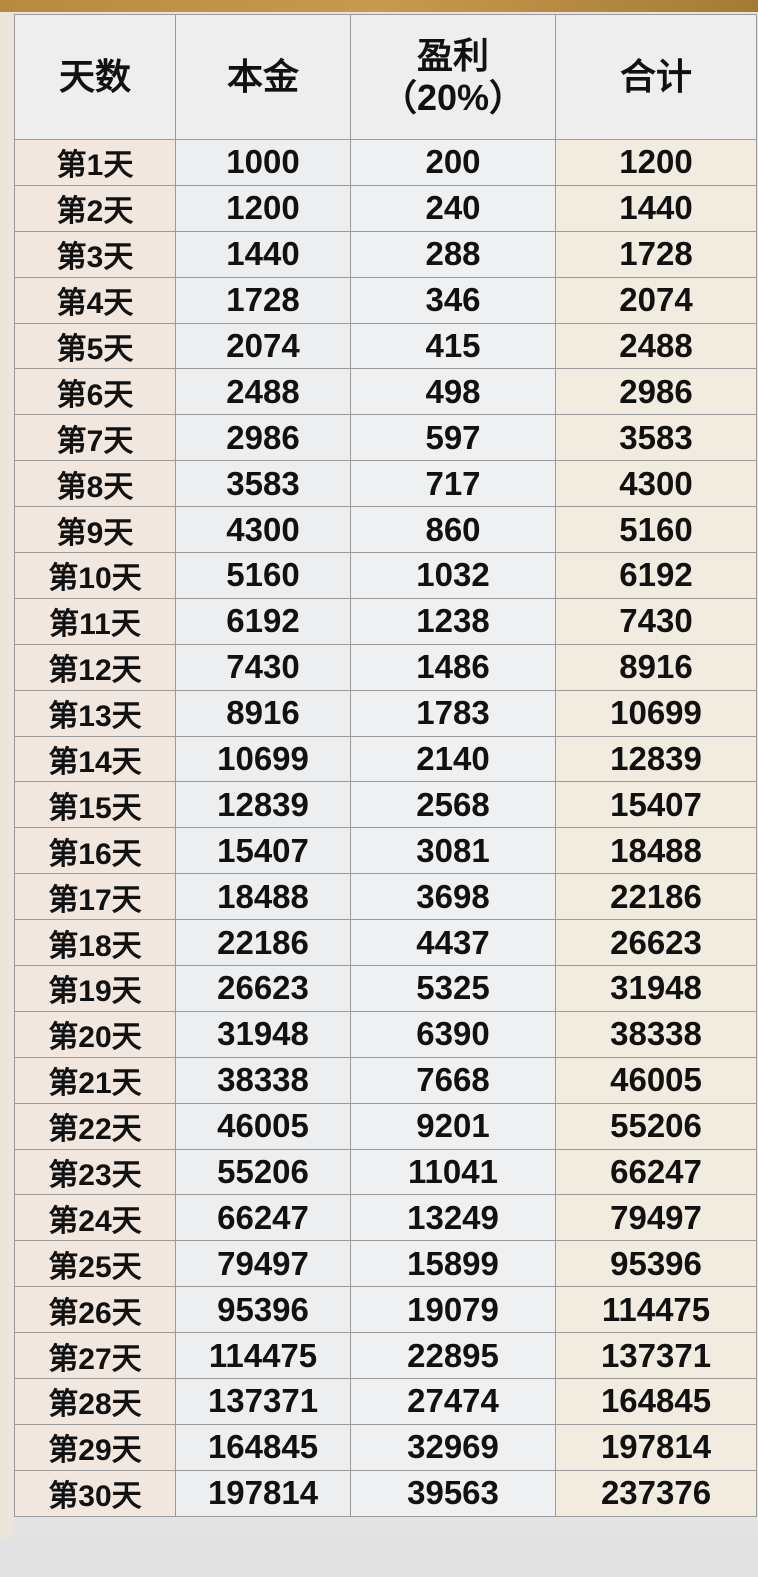 The height and width of the screenshot is (1577, 758). I want to click on cell-profit: 19079, so click(453, 1310).